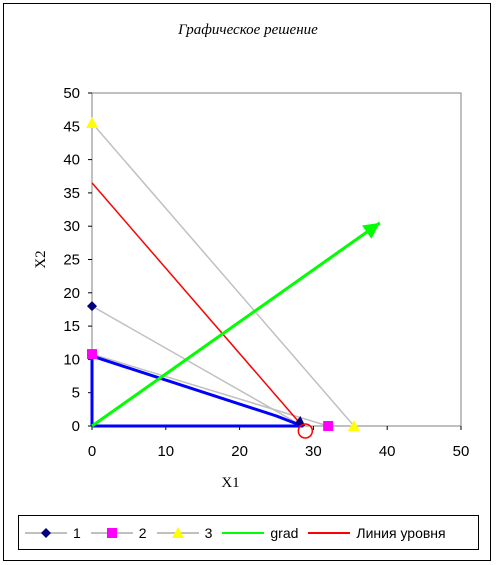  What do you see at coordinates (71, 326) in the screenshot?
I see `y-tick-label: 15` at bounding box center [71, 326].